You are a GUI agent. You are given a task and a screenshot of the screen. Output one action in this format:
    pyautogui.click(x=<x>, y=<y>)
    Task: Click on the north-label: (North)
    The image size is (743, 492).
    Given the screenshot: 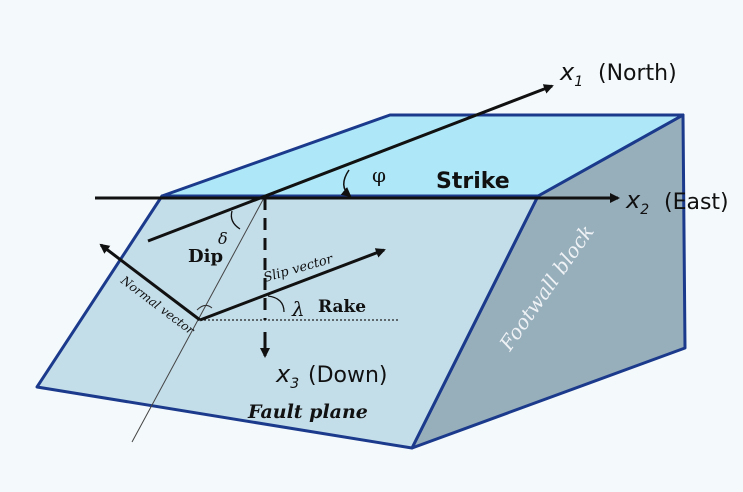 What is the action you would take?
    pyautogui.click(x=637, y=73)
    